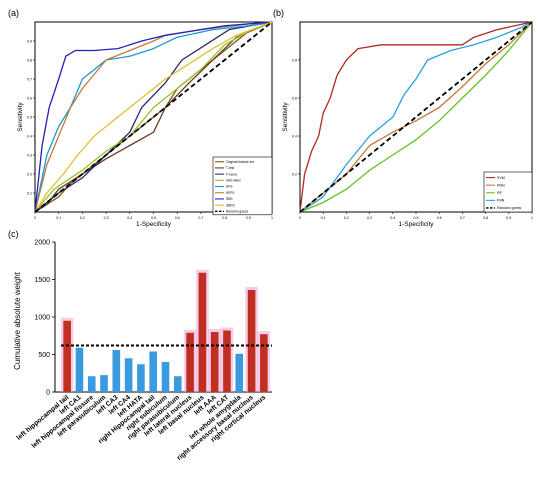  I want to click on legend-label: Gini-index, so click(233, 181).